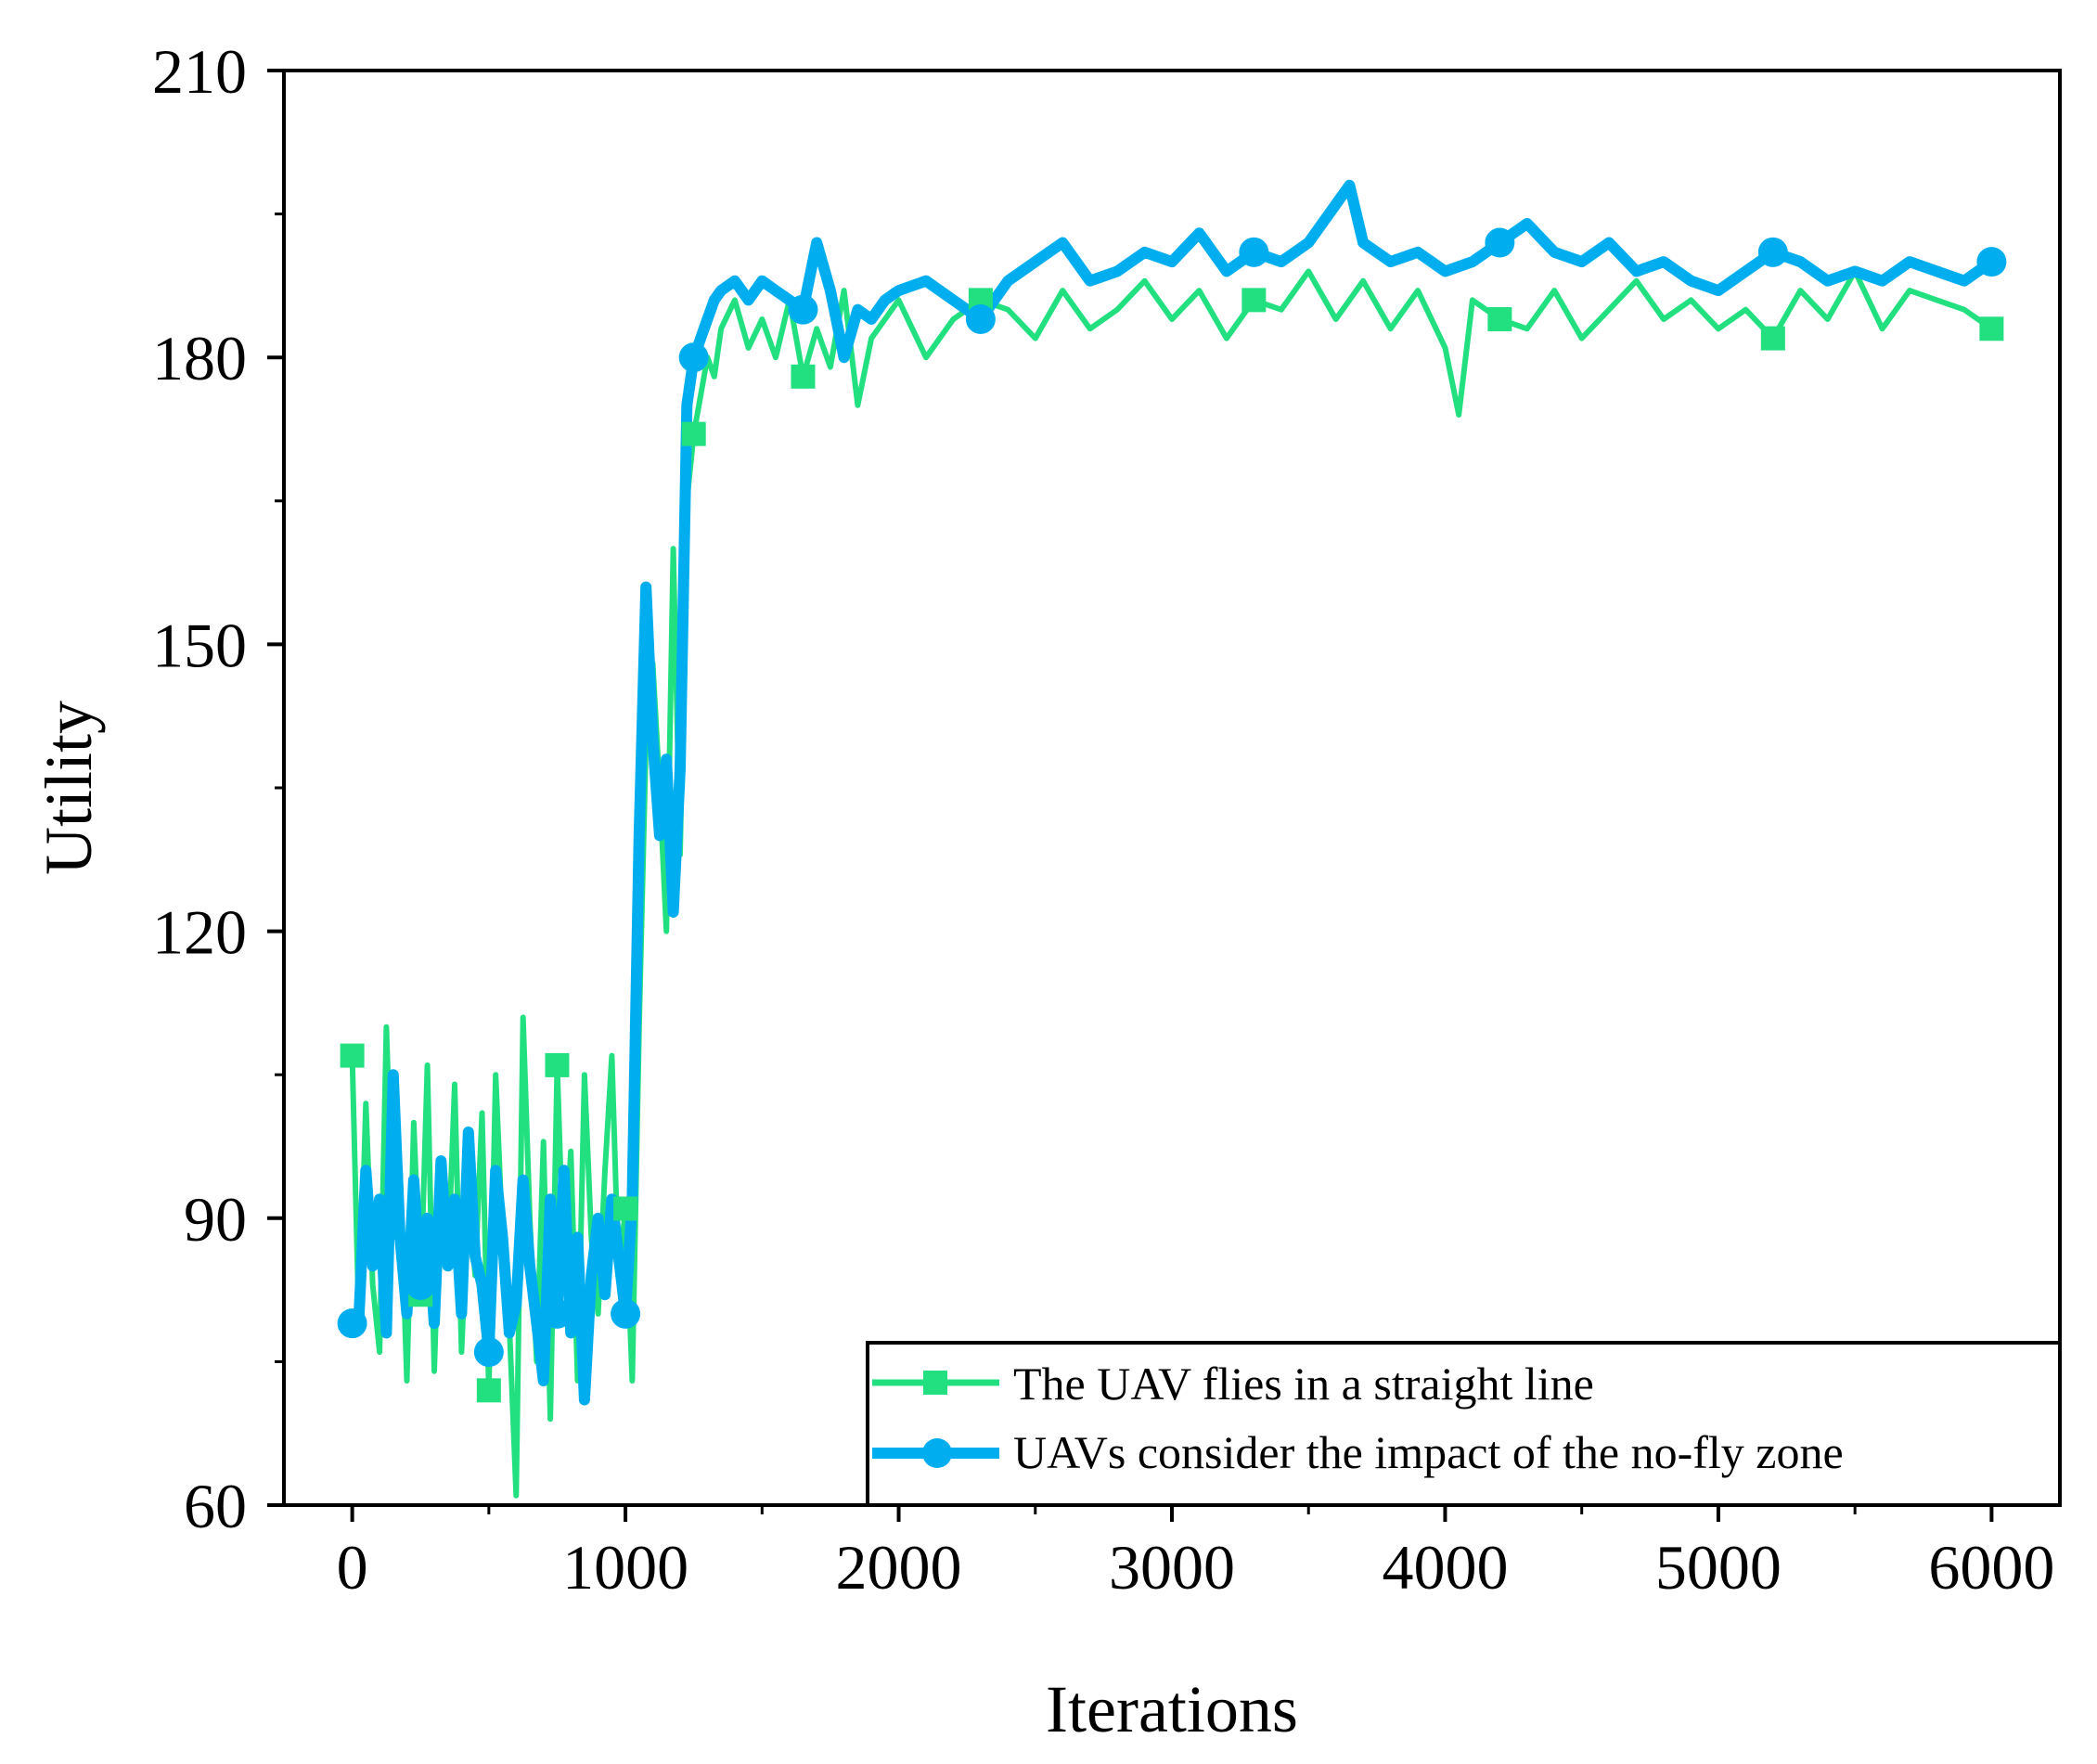  Describe the element at coordinates (1303, 1384) in the screenshot. I see `legend-label-straight-line: The UAV flies in a straight line` at that location.